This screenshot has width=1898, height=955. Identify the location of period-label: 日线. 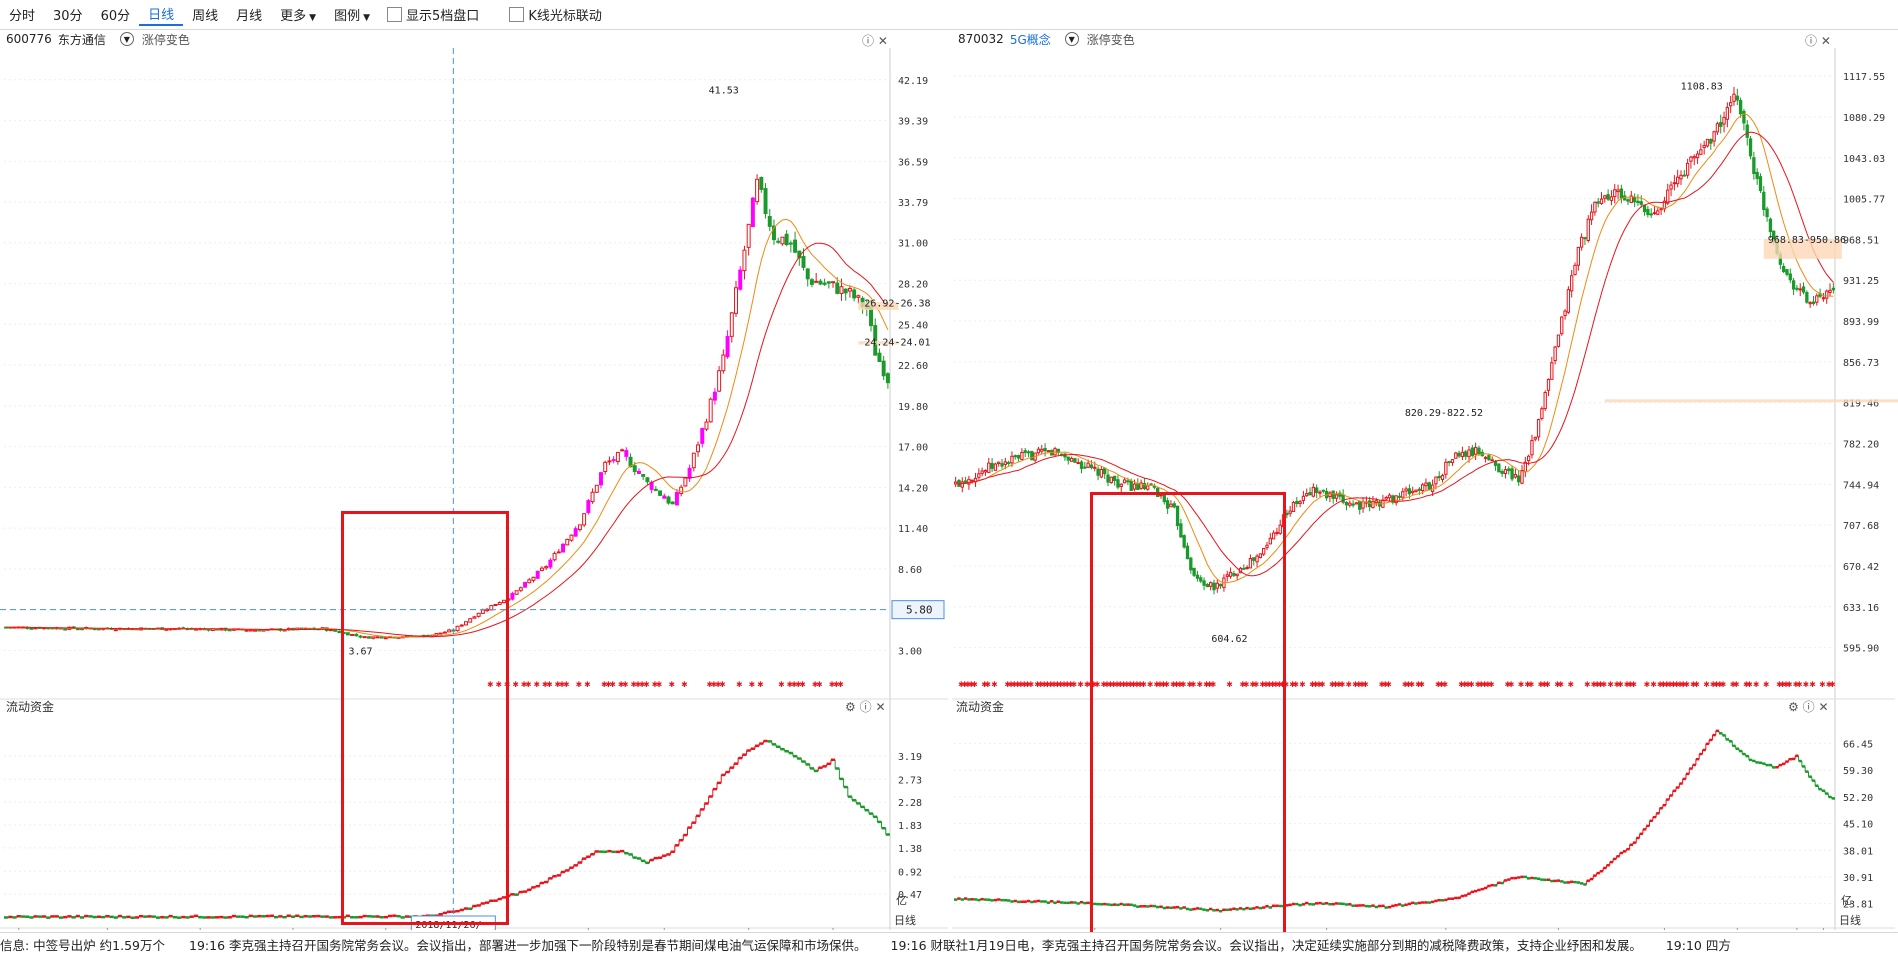
(1850, 920).